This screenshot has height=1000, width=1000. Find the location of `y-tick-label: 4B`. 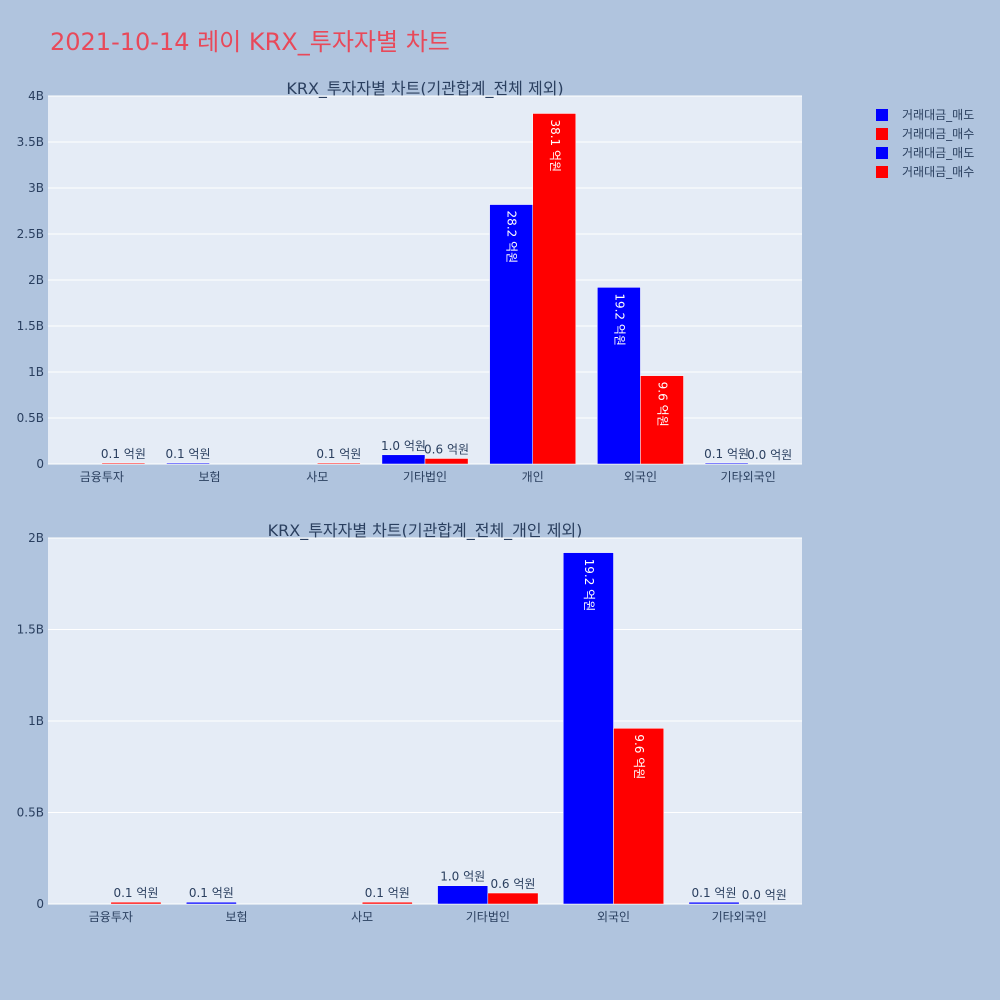

y-tick-label: 4B is located at coordinates (36, 96).